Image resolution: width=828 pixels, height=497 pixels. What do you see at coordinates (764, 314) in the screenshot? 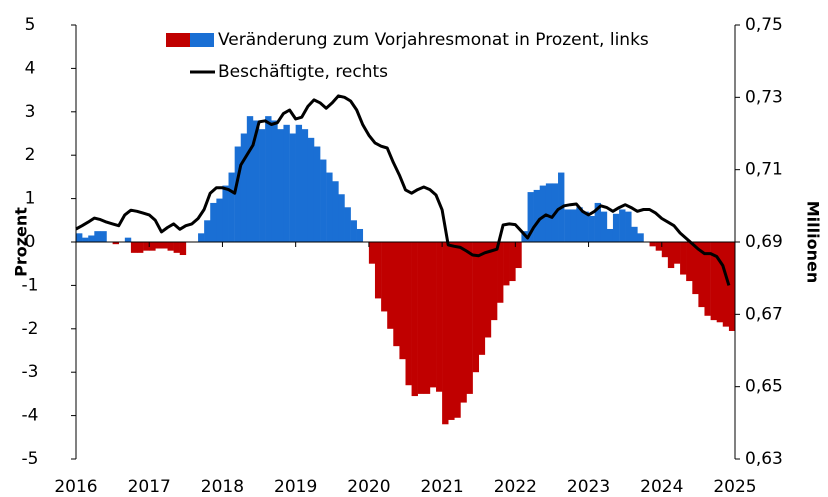
I see `y2-tick-label: 0,67` at bounding box center [764, 314].